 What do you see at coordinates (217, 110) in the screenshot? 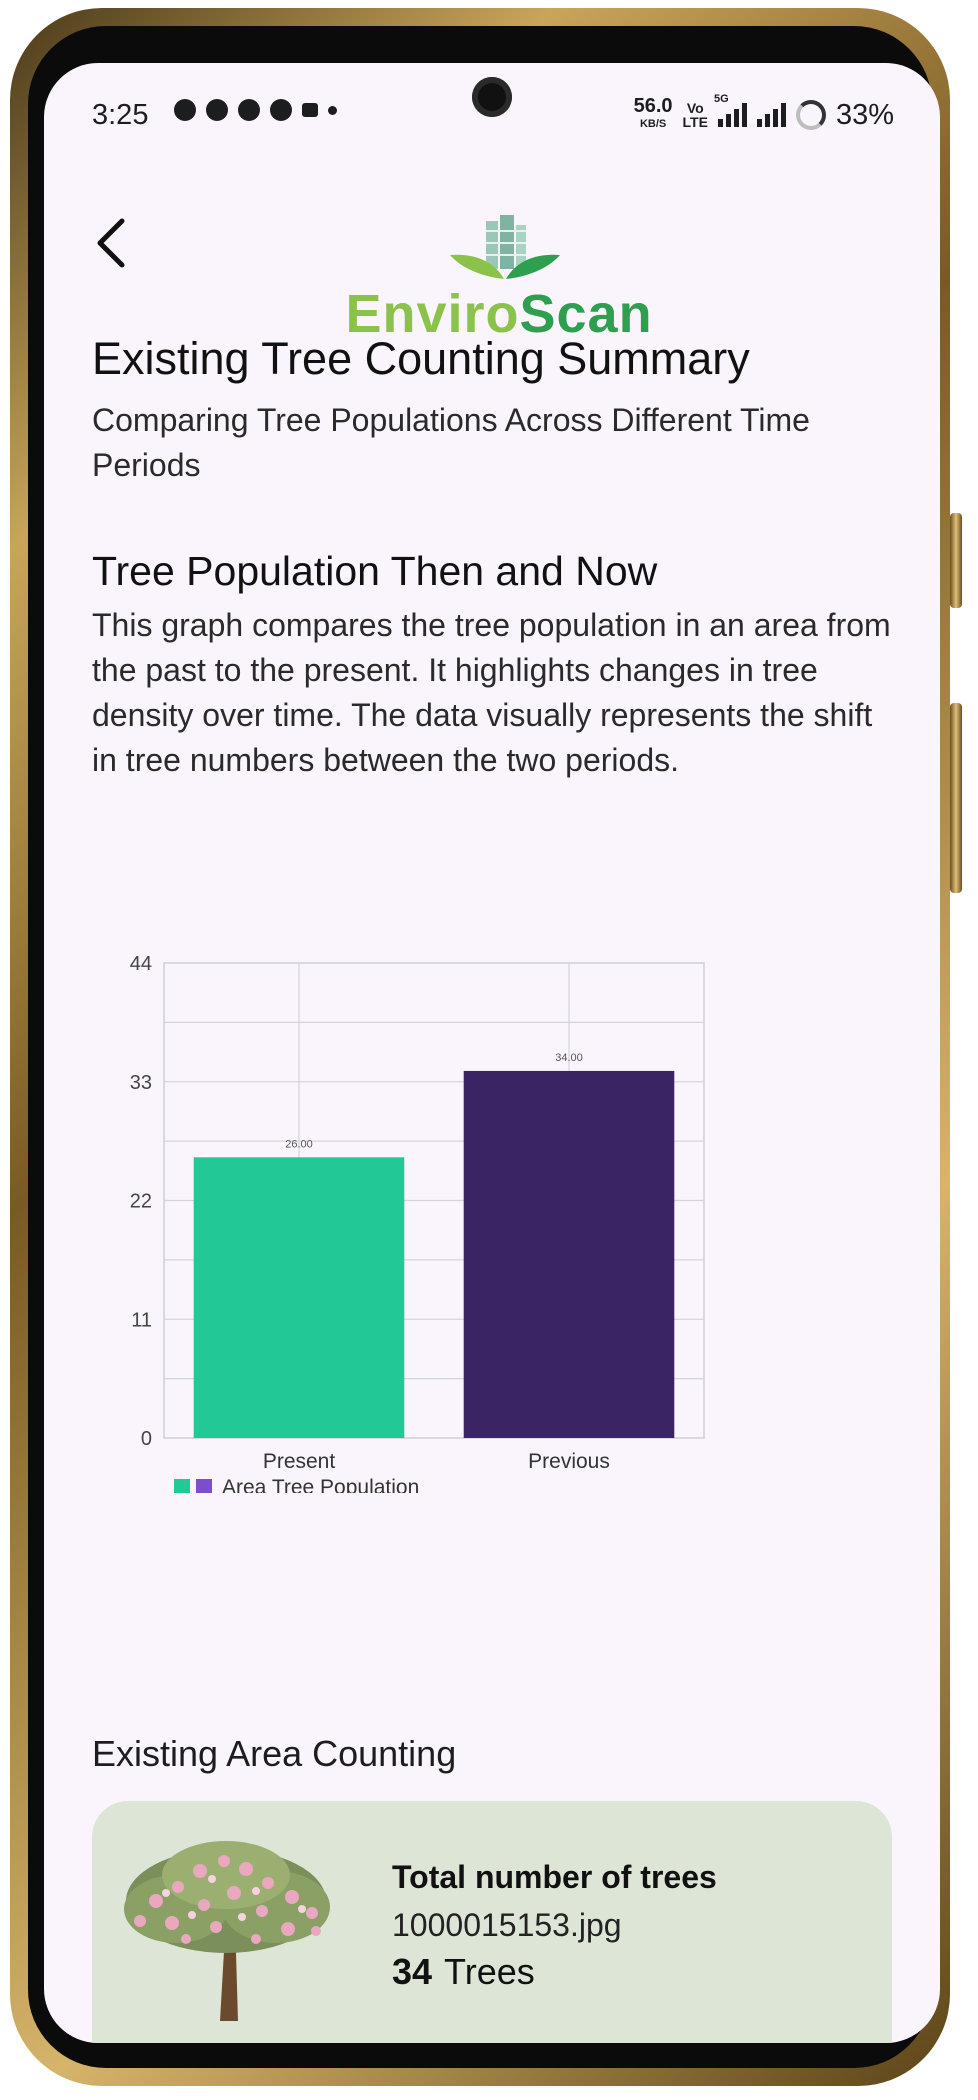
I see `chat-icon` at bounding box center [217, 110].